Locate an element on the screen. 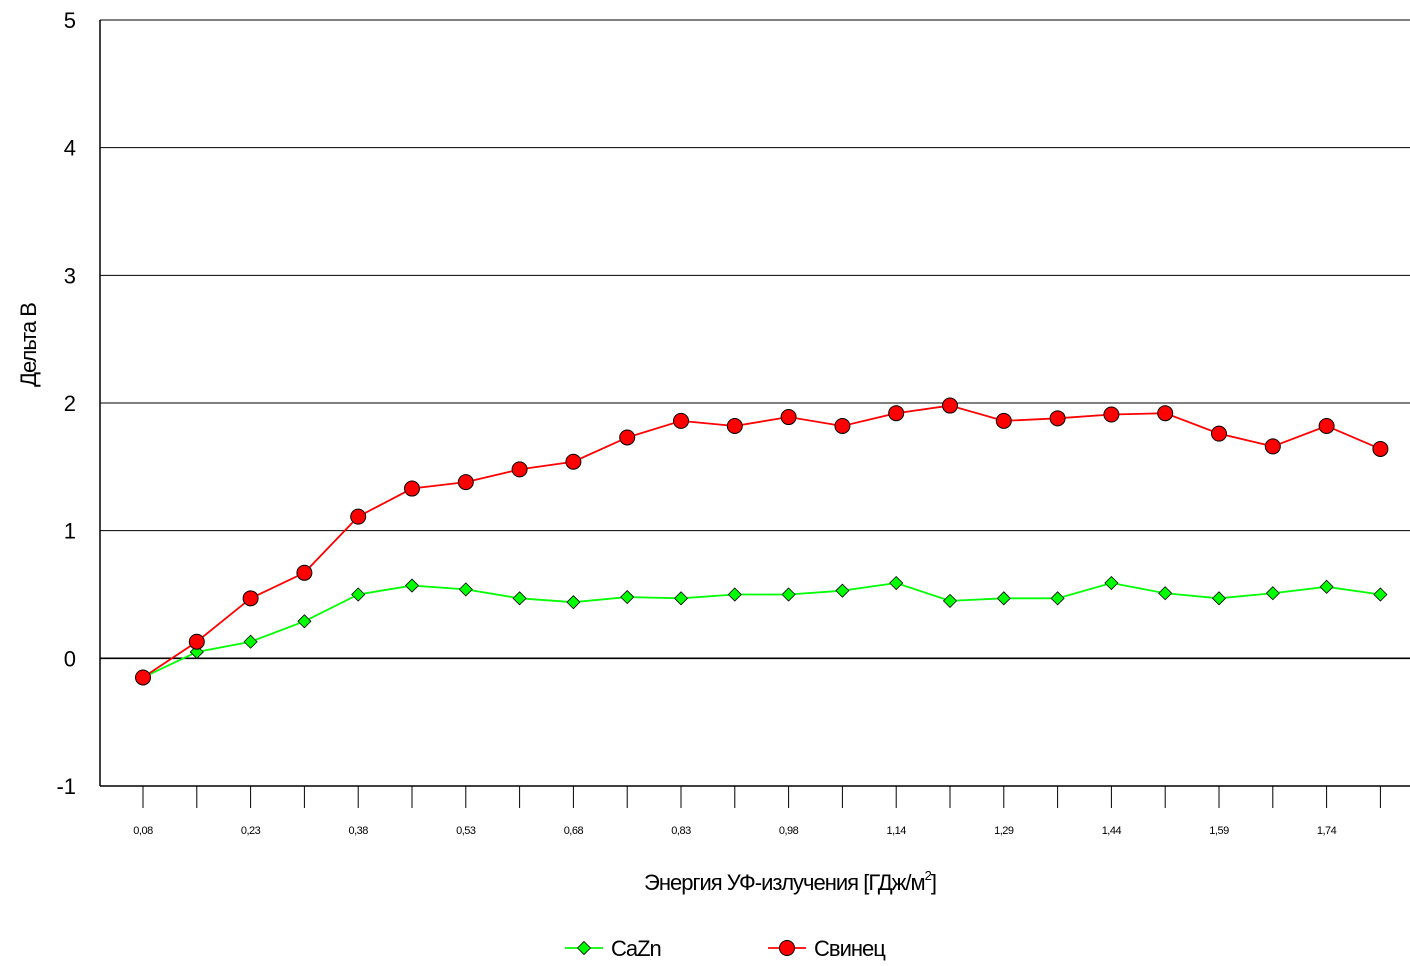  series-line-cazn is located at coordinates (761, 630).